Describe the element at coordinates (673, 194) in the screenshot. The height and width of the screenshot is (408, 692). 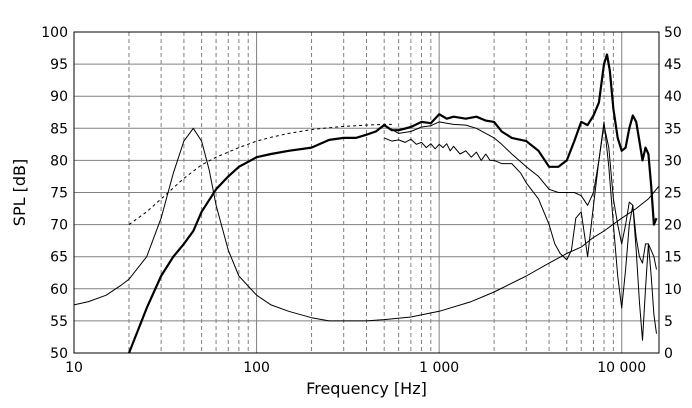
I see `y2-tick-label: 25` at that location.